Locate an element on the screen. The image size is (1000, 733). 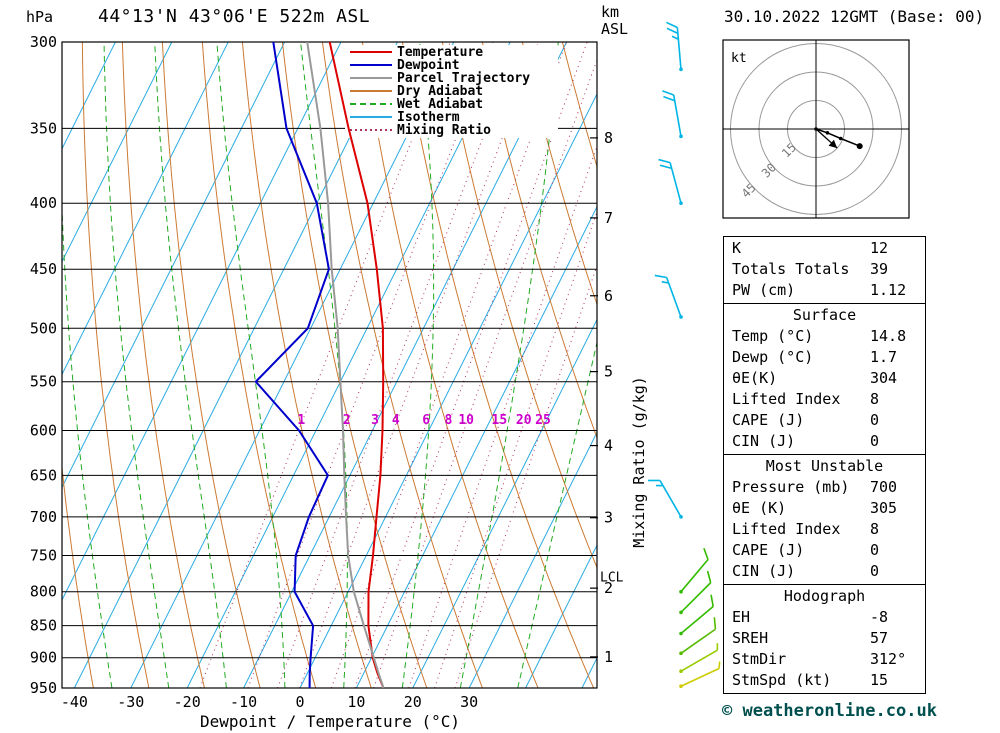
pressure-unit-label: hPa is located at coordinates (40, 17).